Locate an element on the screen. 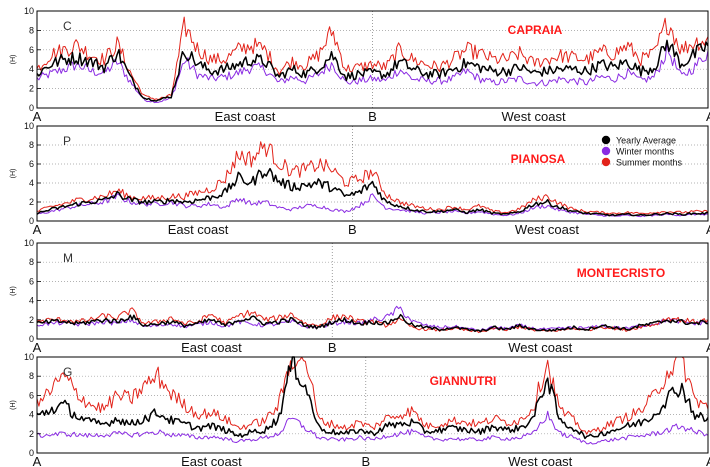  panel-title: CAPRAIA is located at coordinates (535, 30).